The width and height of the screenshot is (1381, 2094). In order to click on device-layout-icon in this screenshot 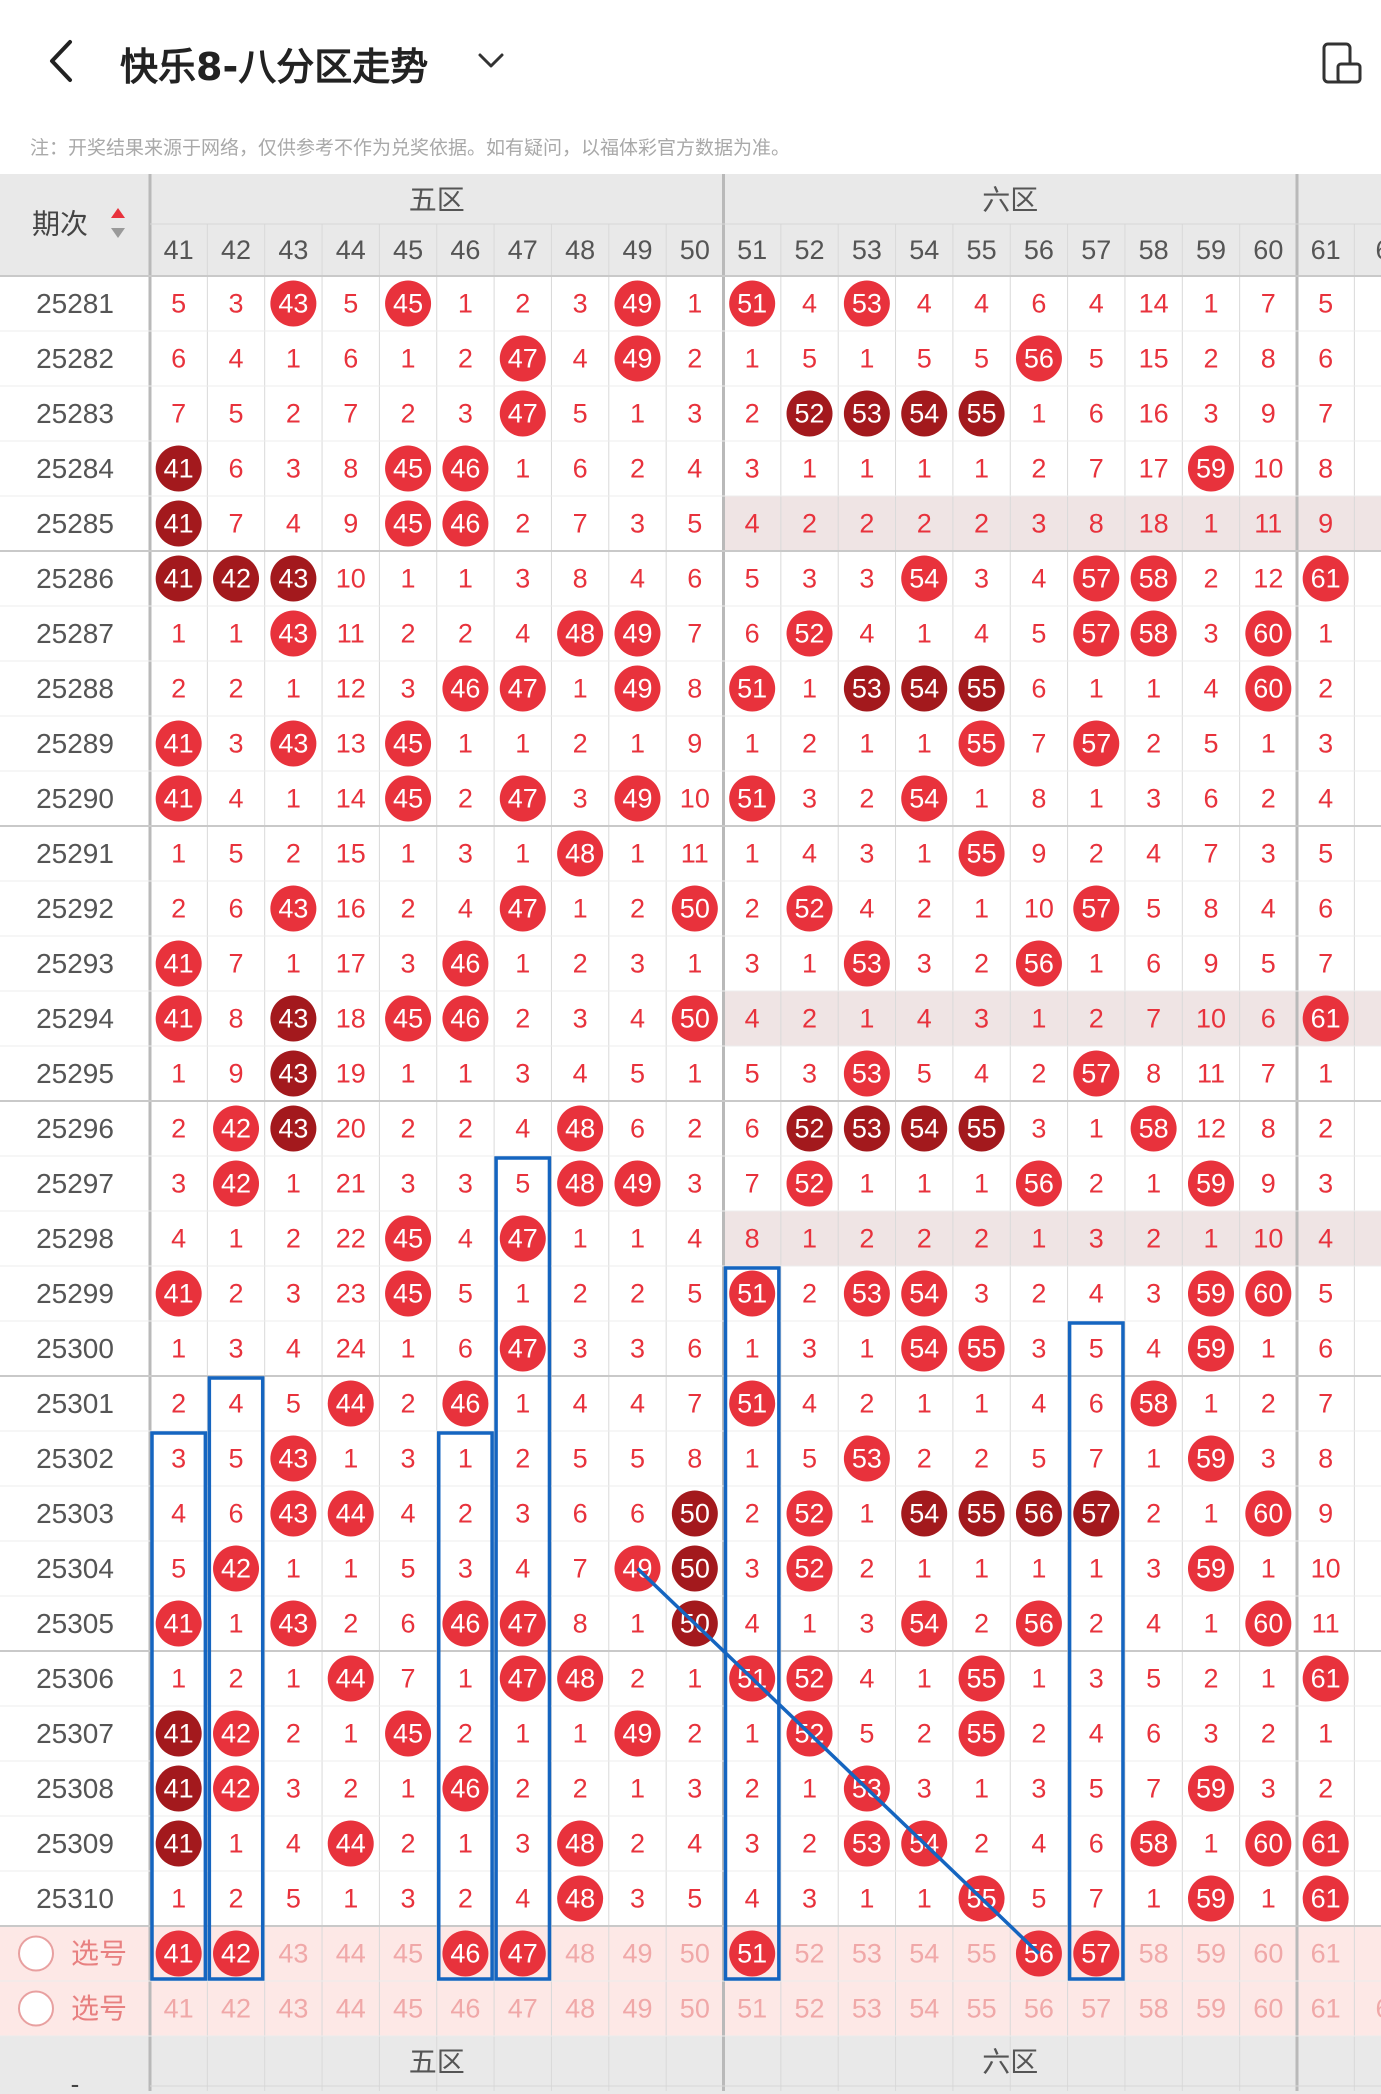, I will do `click(1341, 63)`.